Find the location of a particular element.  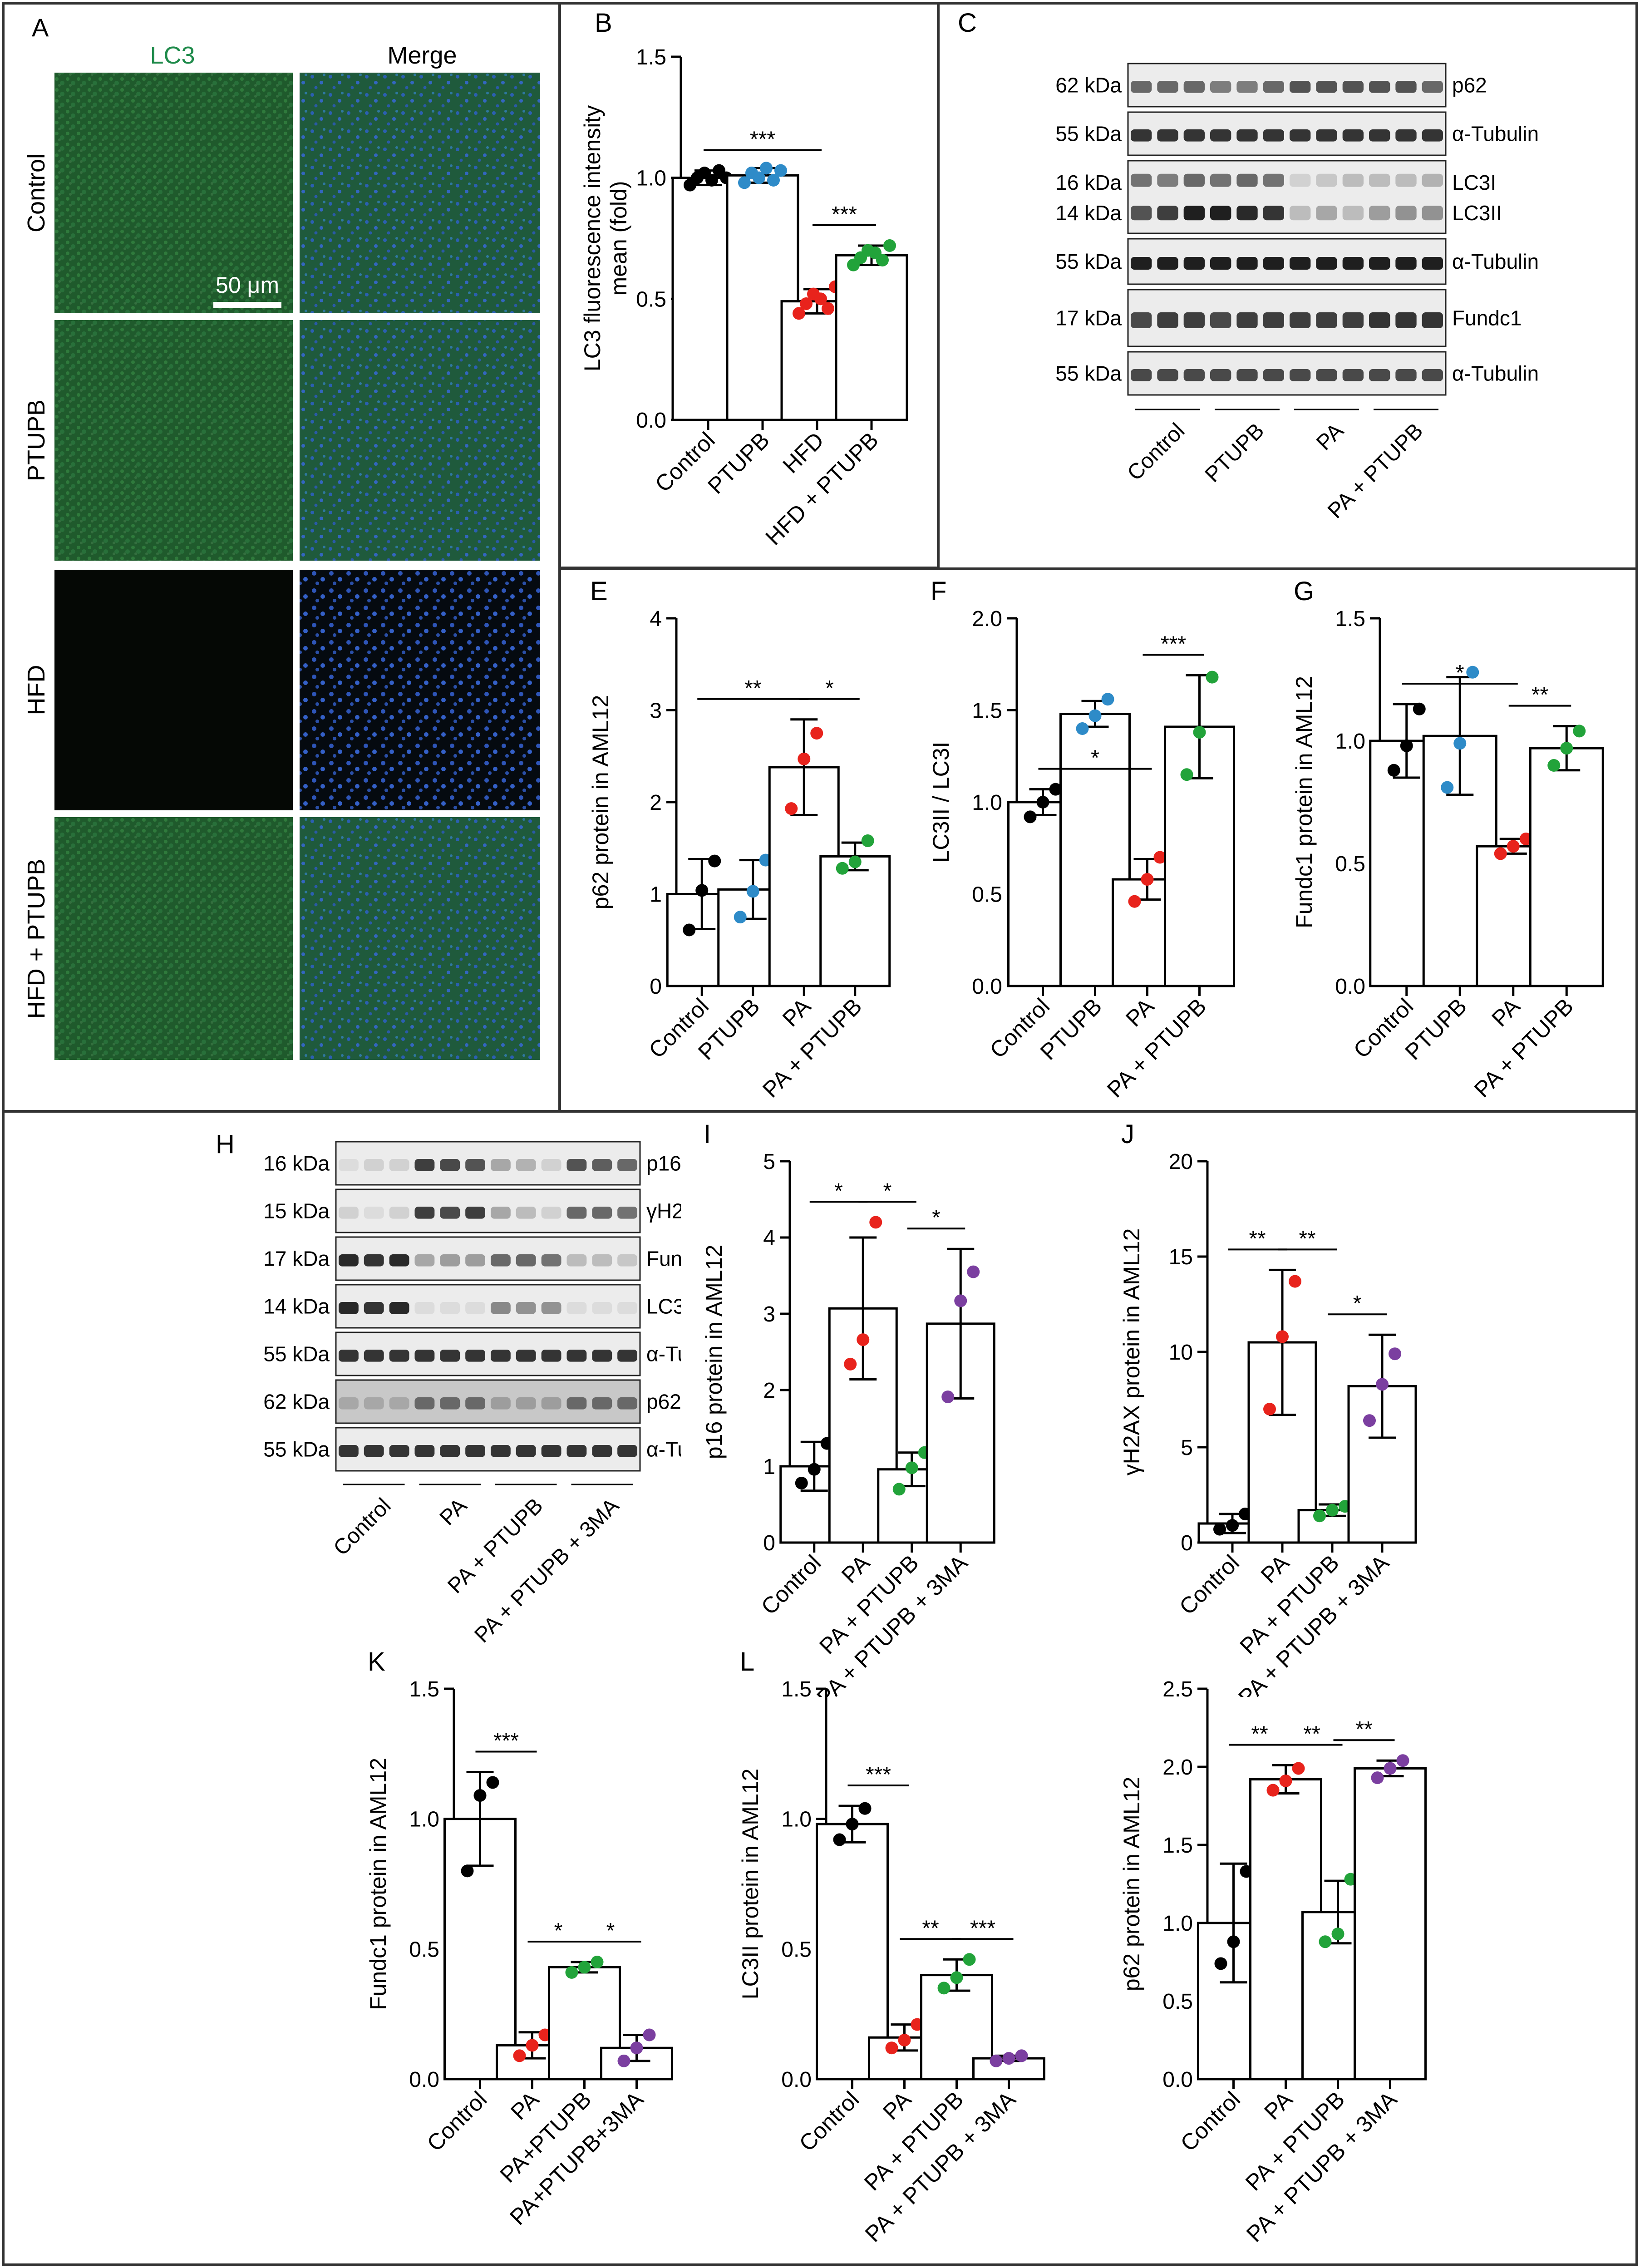

panel-letter: C is located at coordinates (967, 23).